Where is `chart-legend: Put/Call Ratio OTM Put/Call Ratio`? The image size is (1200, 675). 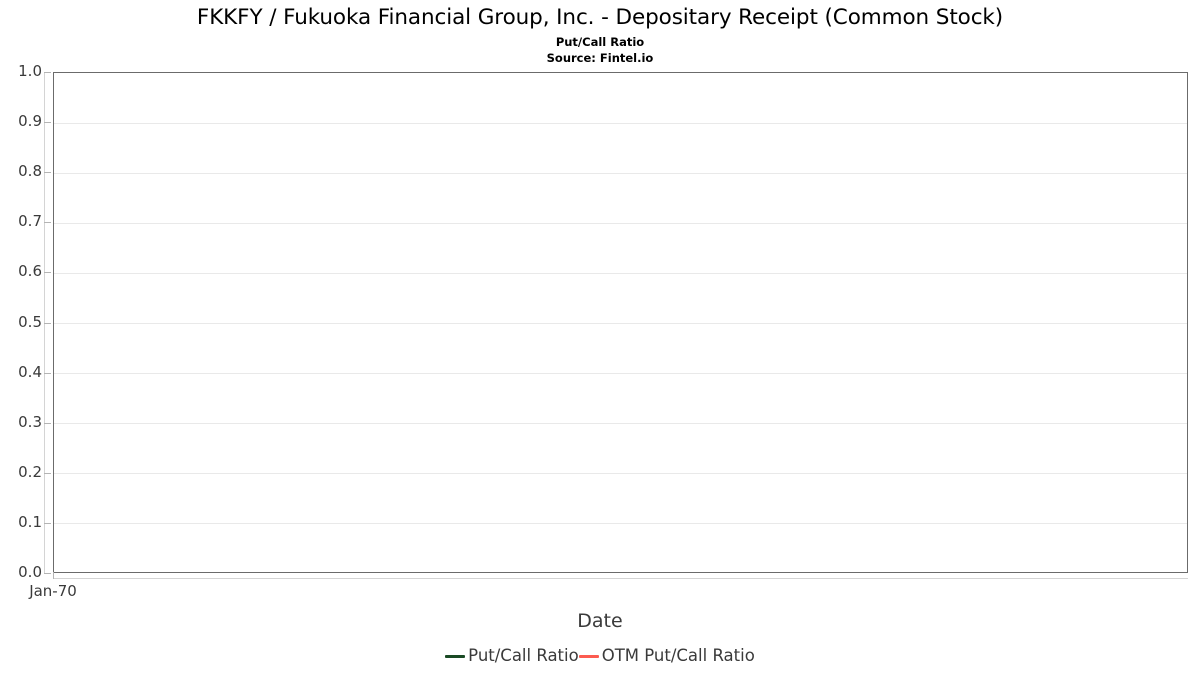 chart-legend: Put/Call Ratio OTM Put/Call Ratio is located at coordinates (600, 655).